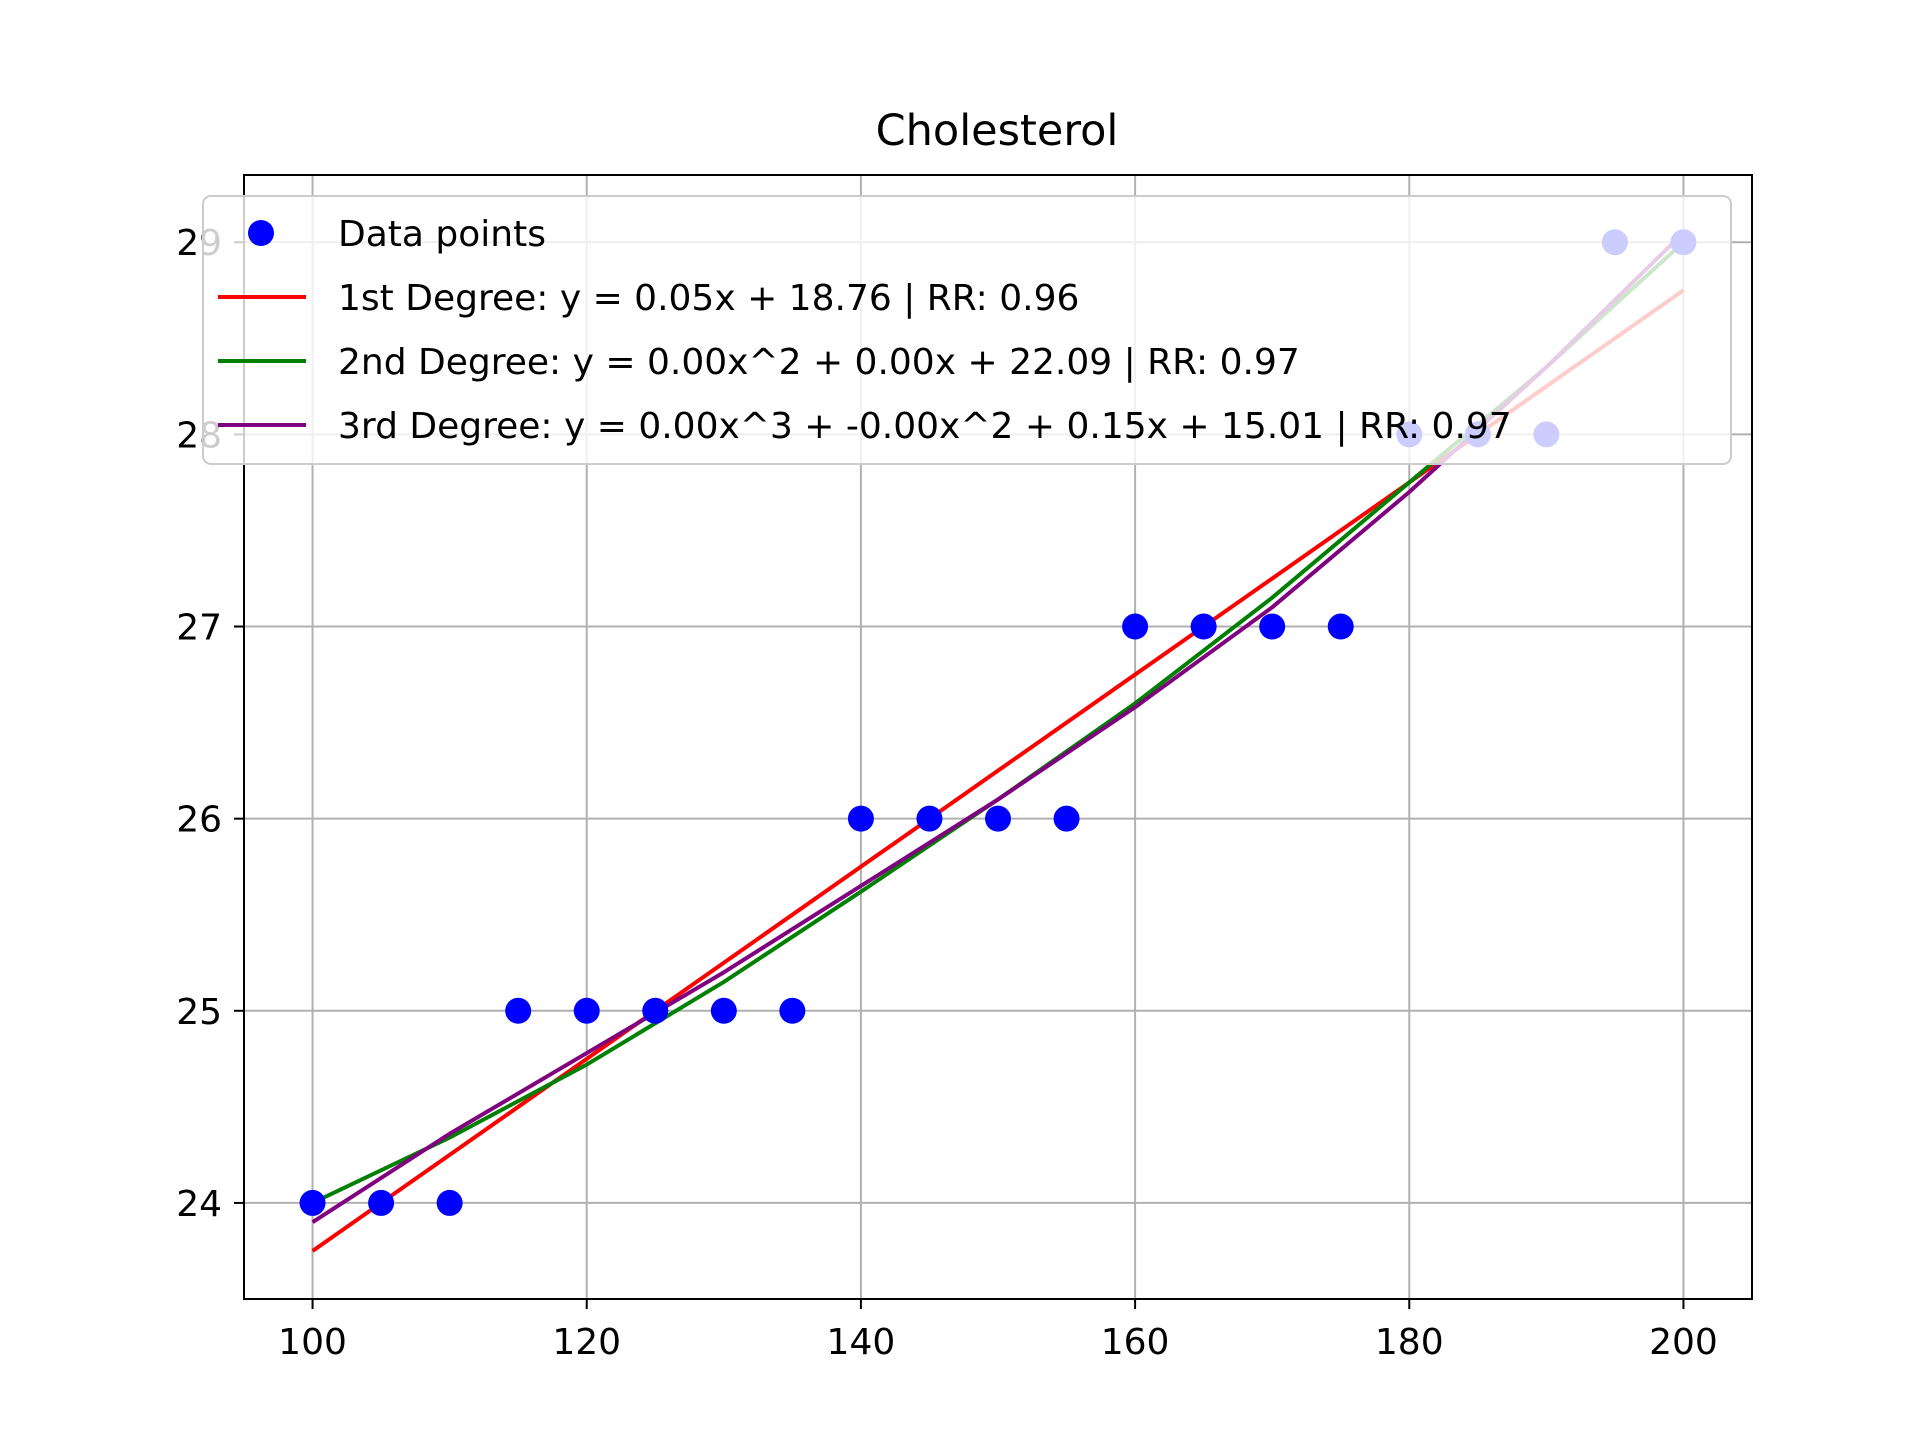  What do you see at coordinates (586, 1342) in the screenshot?
I see `x-tick-label: 120` at bounding box center [586, 1342].